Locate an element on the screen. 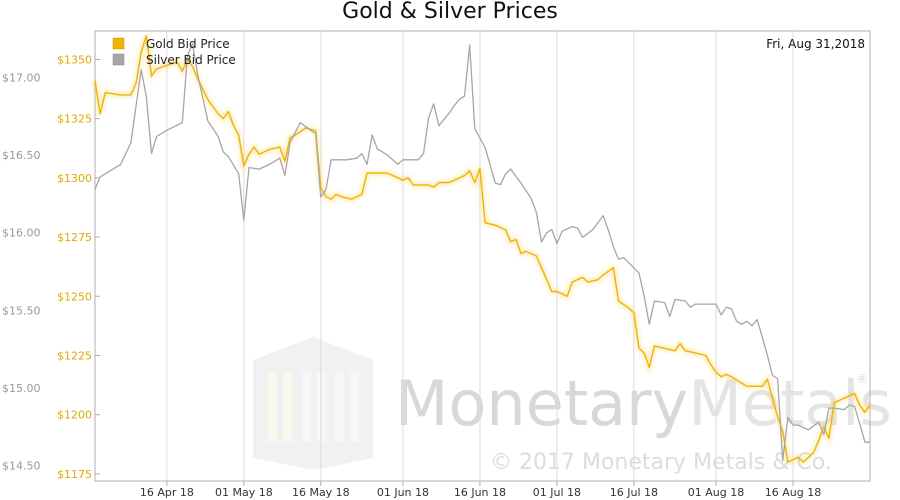  watermark-registered: ® is located at coordinates (862, 379).